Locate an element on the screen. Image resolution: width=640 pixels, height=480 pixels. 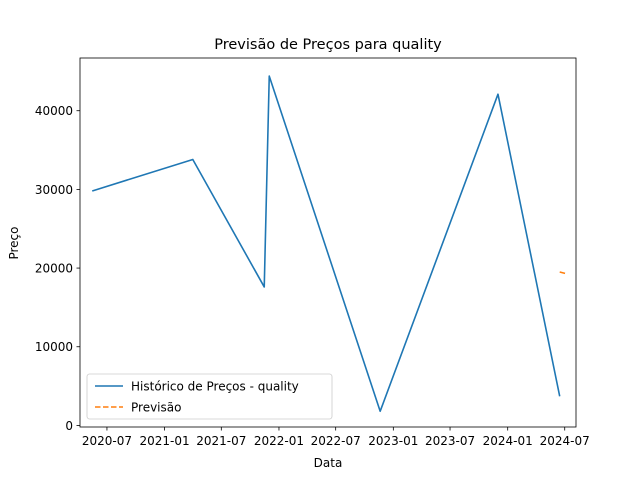
x-tick-label: 2024-01 is located at coordinates (508, 441).